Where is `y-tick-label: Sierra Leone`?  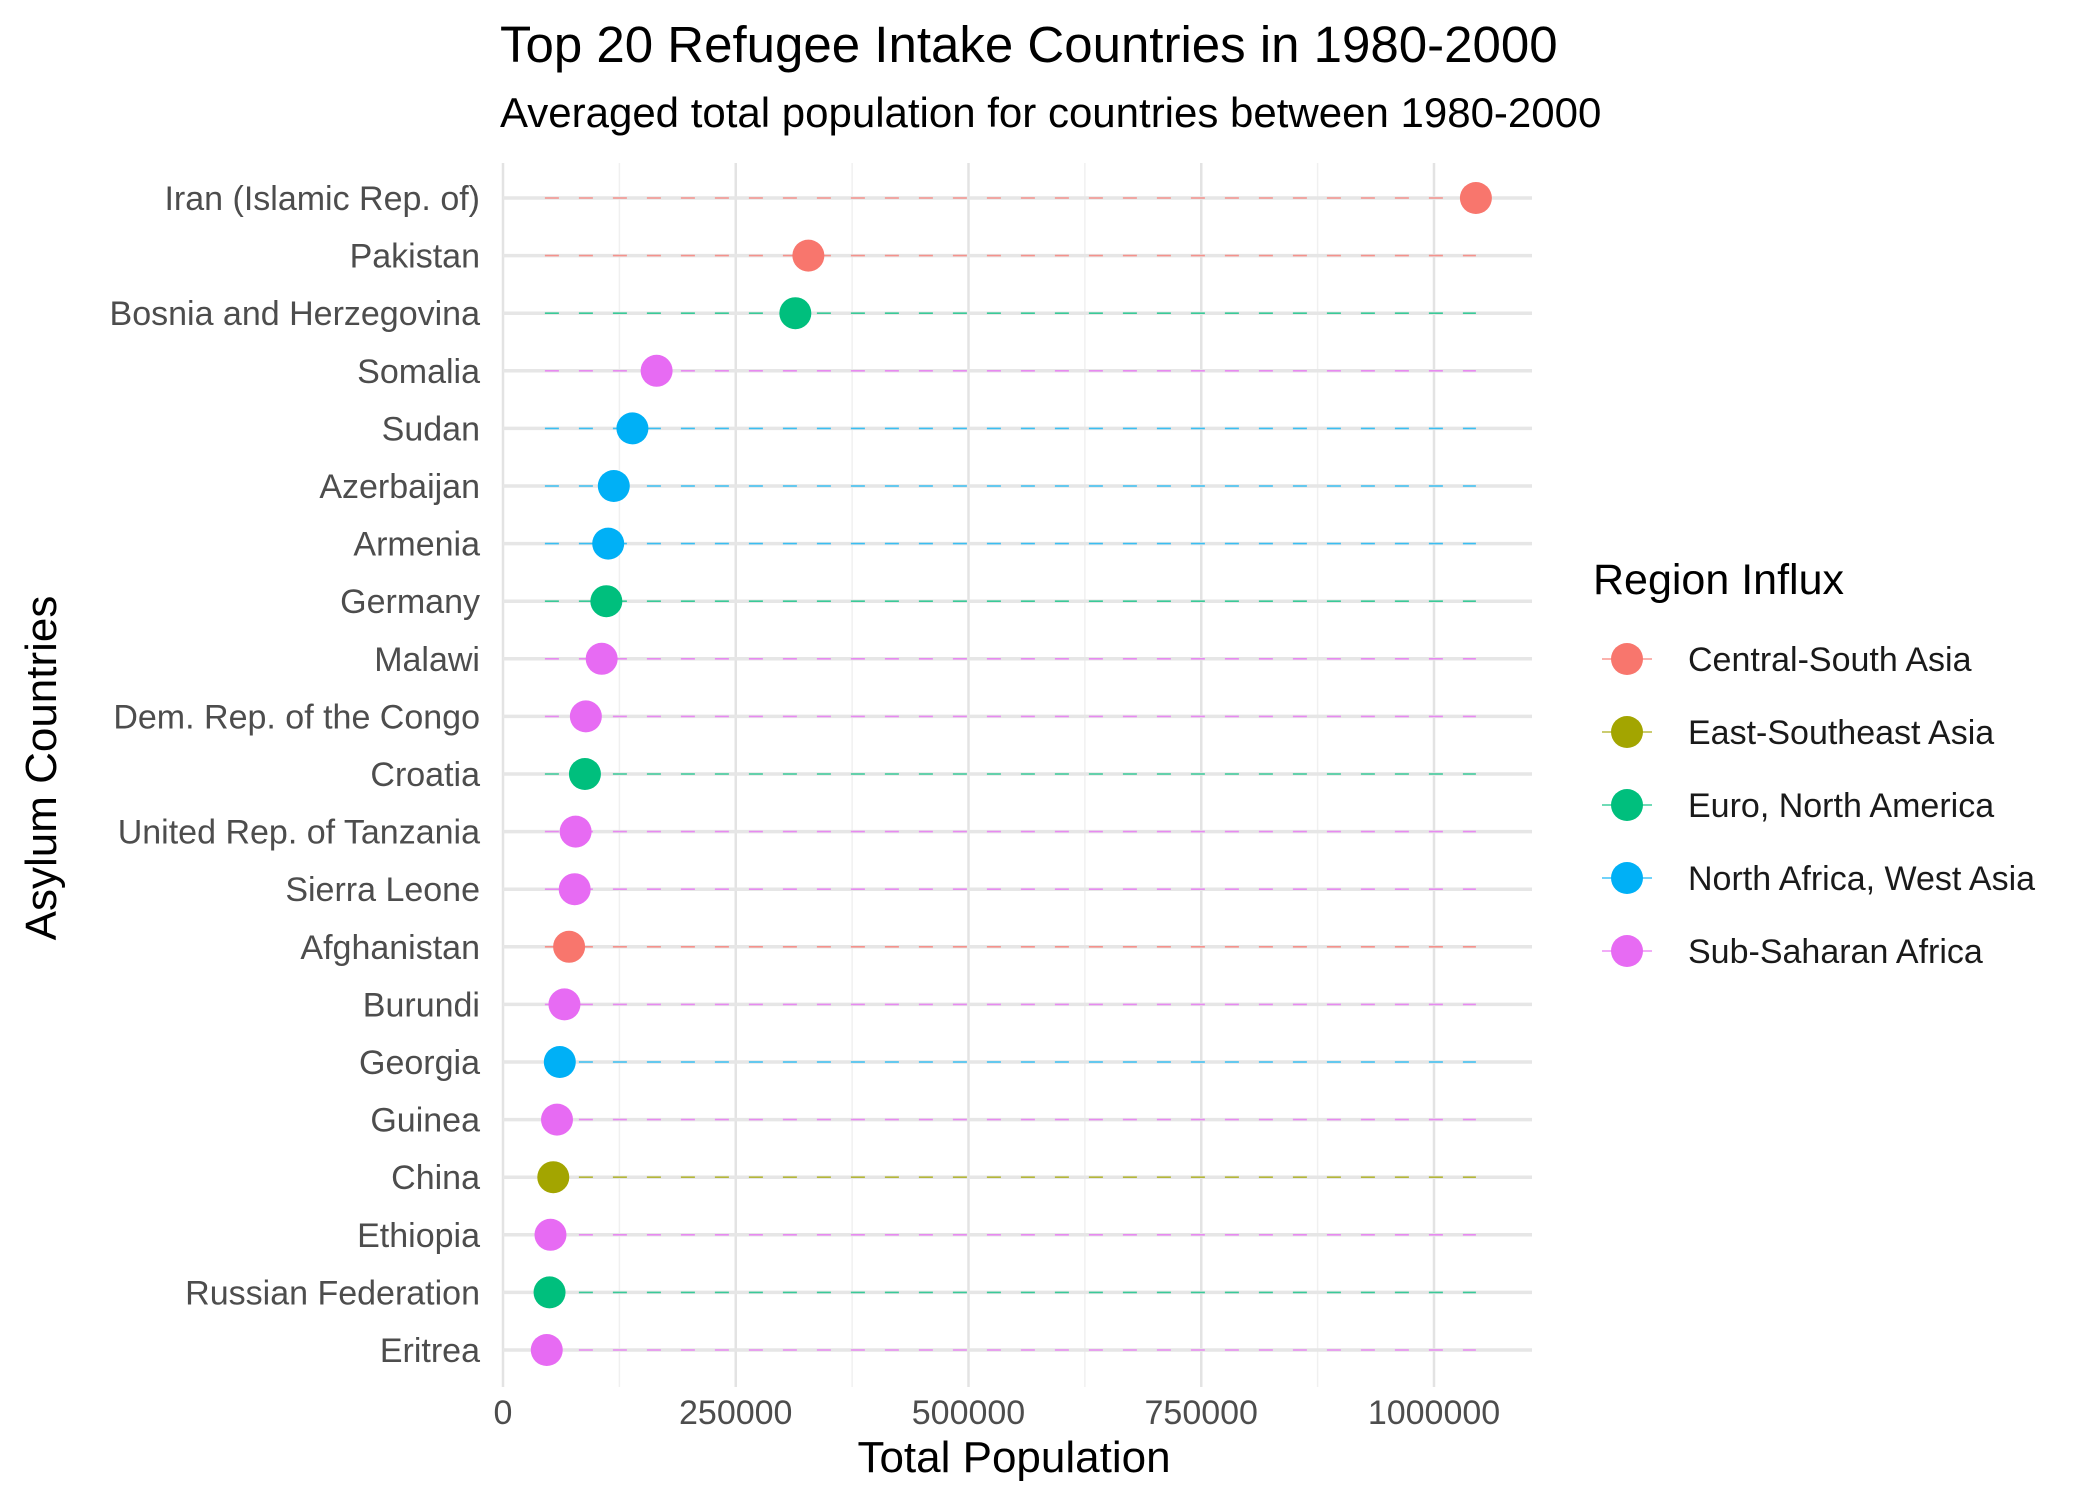
y-tick-label: Sierra Leone is located at coordinates (382, 890).